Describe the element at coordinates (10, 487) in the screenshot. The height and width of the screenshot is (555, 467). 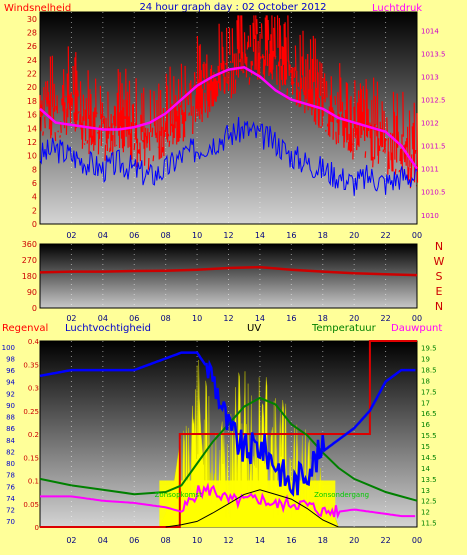
I see `y-tick-label-humidity: 76` at that location.